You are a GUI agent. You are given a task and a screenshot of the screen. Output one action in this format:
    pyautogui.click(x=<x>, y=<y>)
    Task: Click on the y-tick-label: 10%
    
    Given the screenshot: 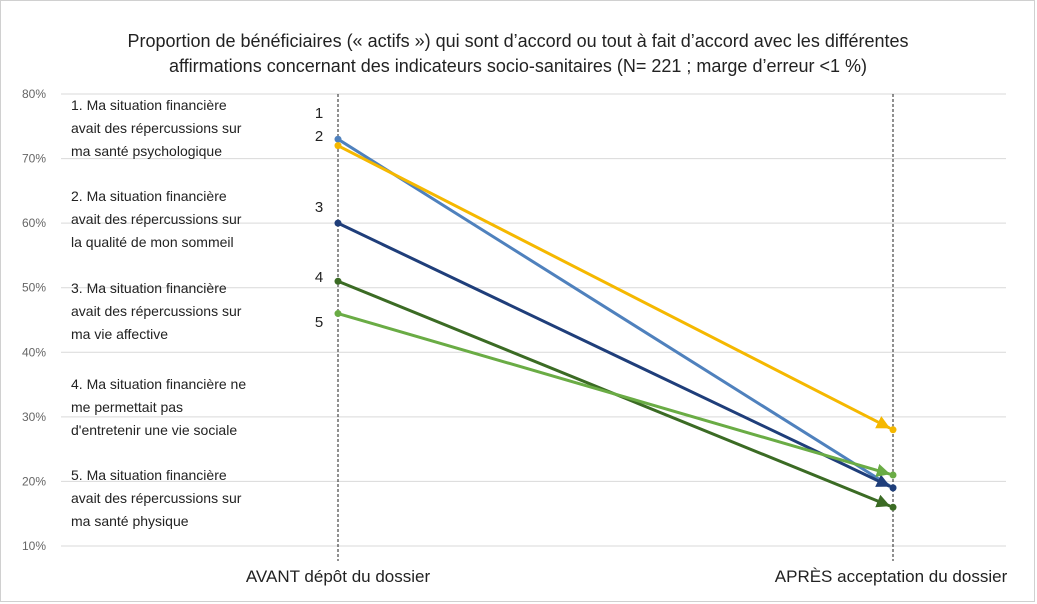 What is the action you would take?
    pyautogui.click(x=34, y=546)
    